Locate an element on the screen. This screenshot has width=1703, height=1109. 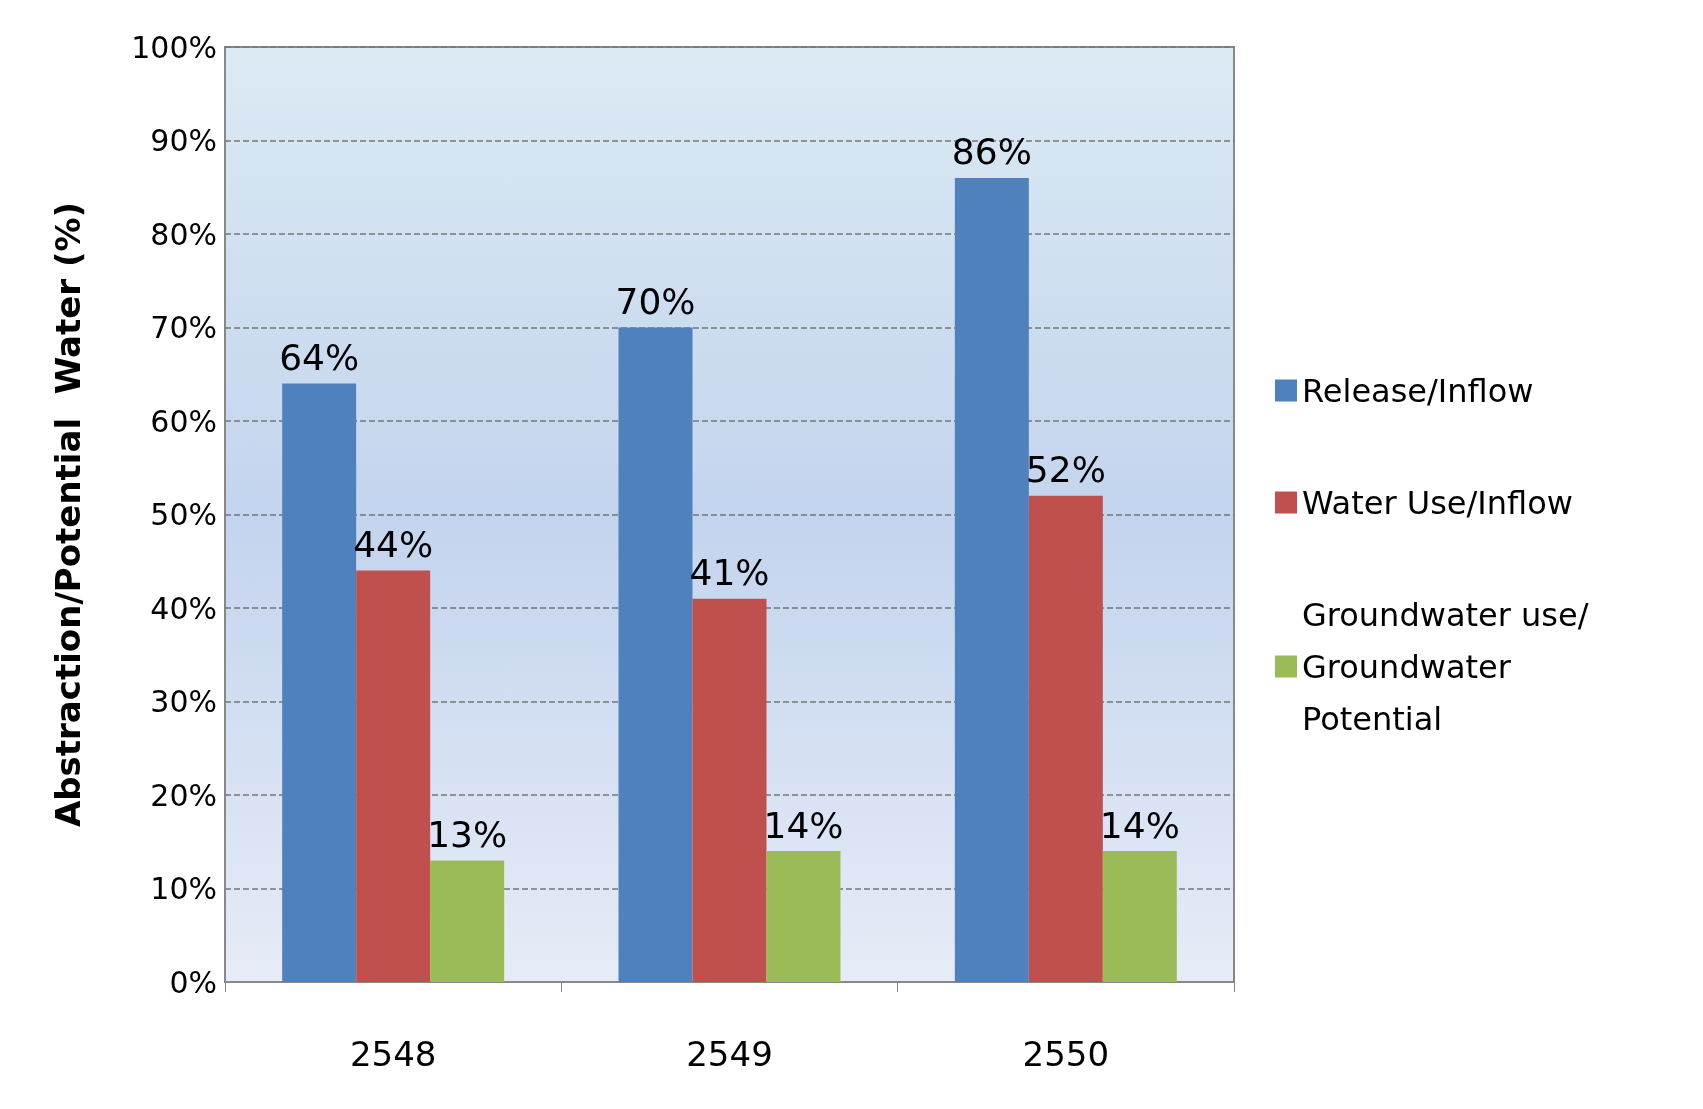
legend-label: Release/Inflow is located at coordinates (1418, 390).